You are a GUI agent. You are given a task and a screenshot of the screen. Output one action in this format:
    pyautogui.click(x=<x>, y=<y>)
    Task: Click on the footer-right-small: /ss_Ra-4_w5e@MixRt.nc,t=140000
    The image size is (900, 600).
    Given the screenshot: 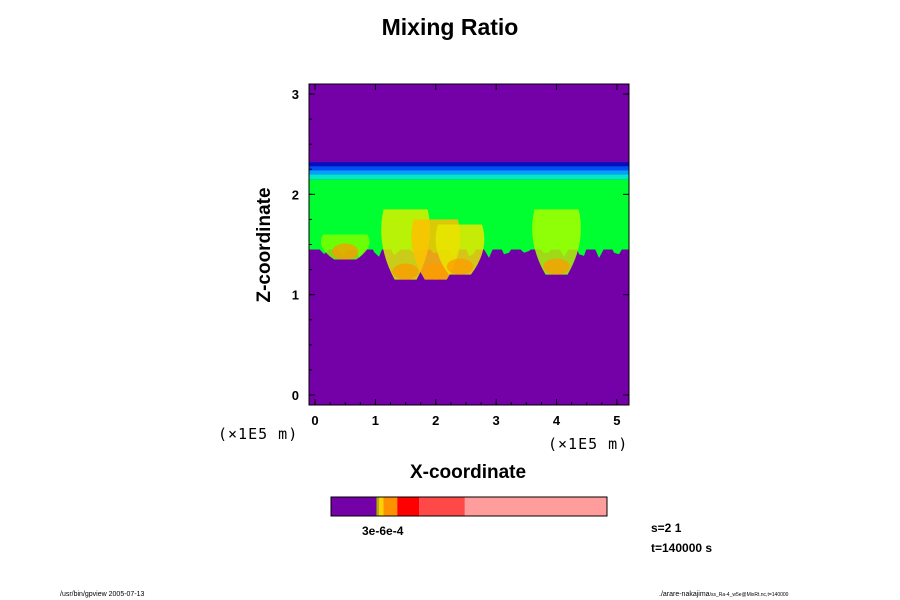 What is the action you would take?
    pyautogui.click(x=749, y=595)
    